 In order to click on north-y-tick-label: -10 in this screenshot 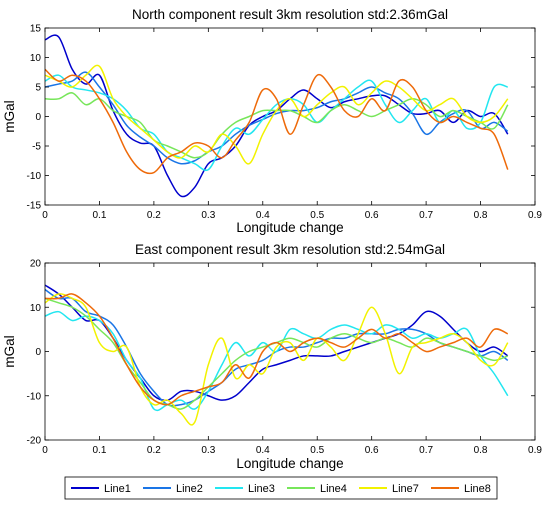, I will do `click(34, 176)`.